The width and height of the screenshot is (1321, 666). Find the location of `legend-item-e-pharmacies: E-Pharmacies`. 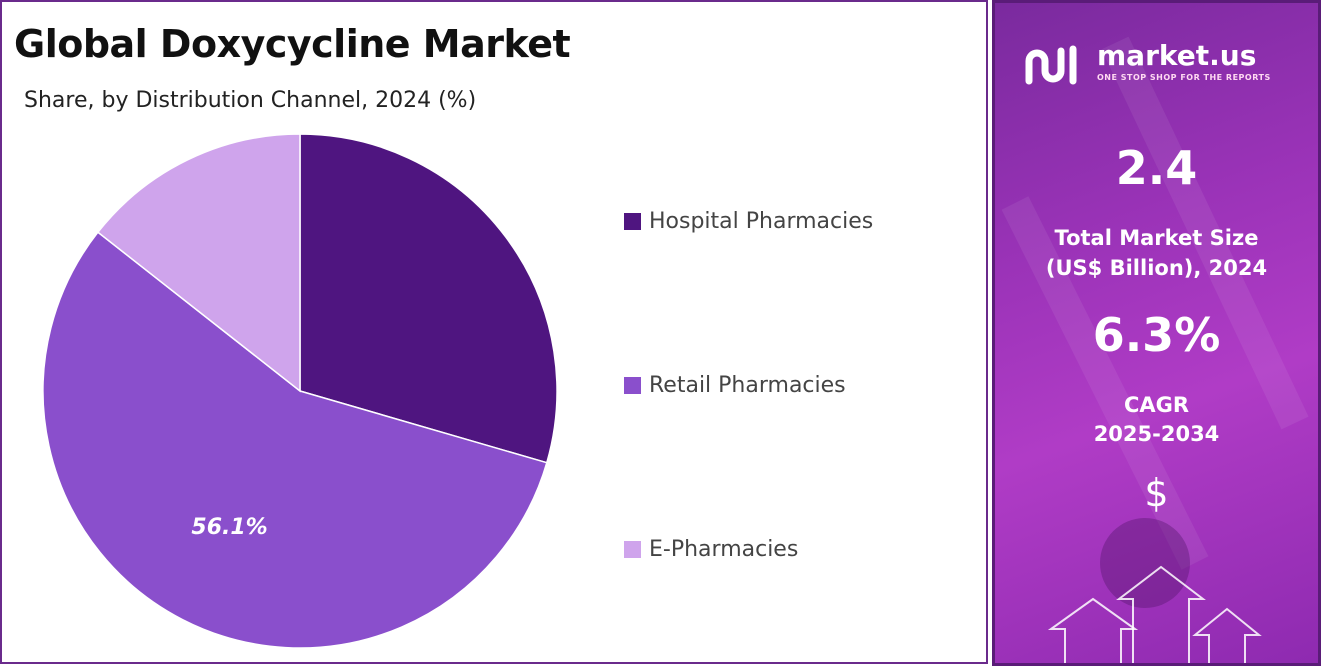

legend-item-e-pharmacies: E-Pharmacies is located at coordinates (711, 549).